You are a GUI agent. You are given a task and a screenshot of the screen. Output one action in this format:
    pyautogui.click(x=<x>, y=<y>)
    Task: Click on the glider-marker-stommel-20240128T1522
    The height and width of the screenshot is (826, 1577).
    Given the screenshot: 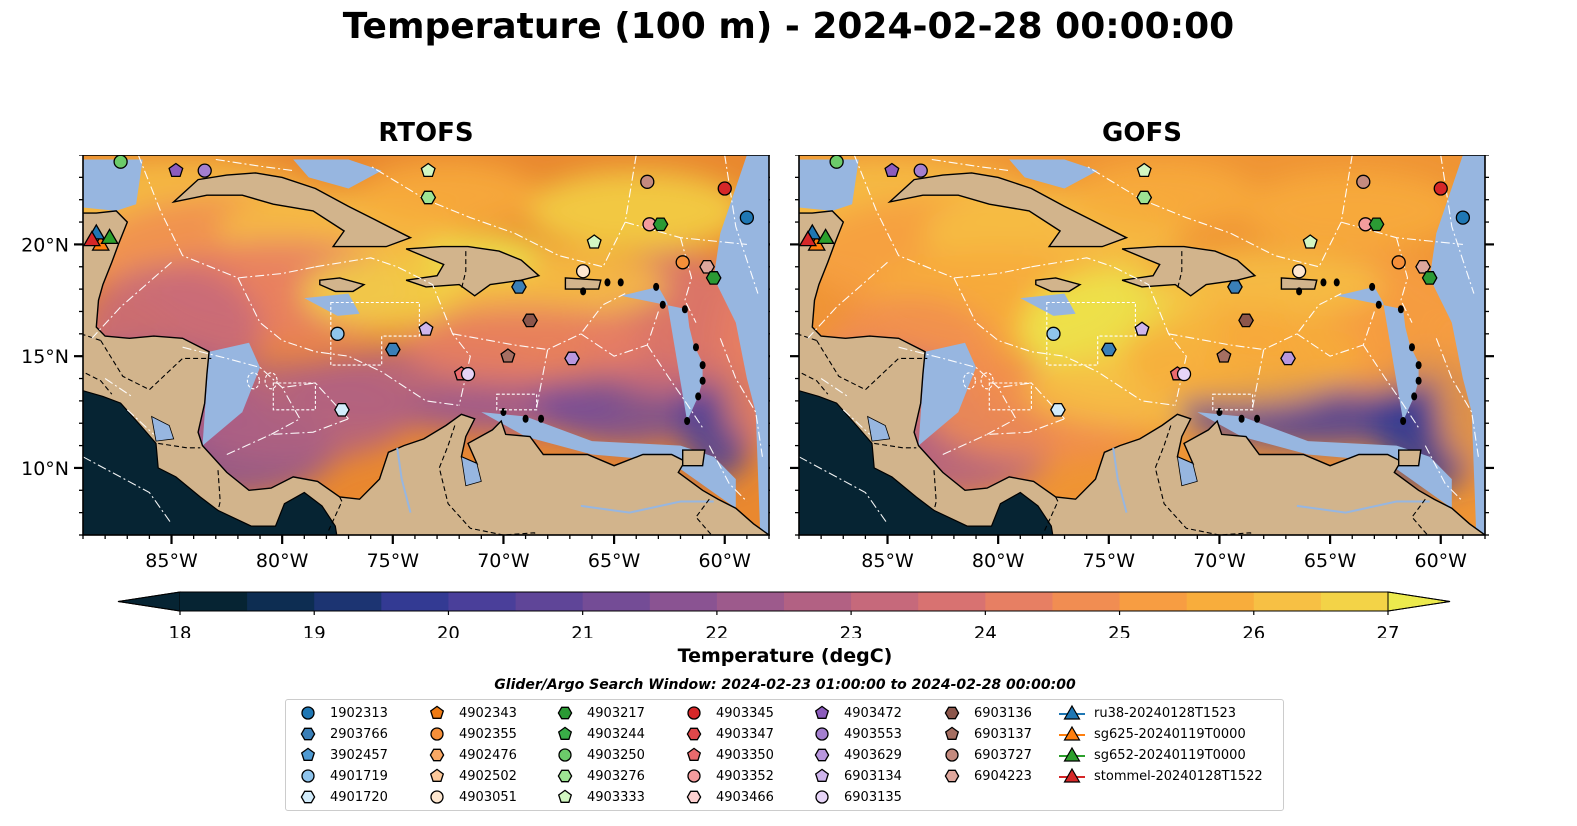 What is the action you would take?
    pyautogui.click(x=92, y=238)
    